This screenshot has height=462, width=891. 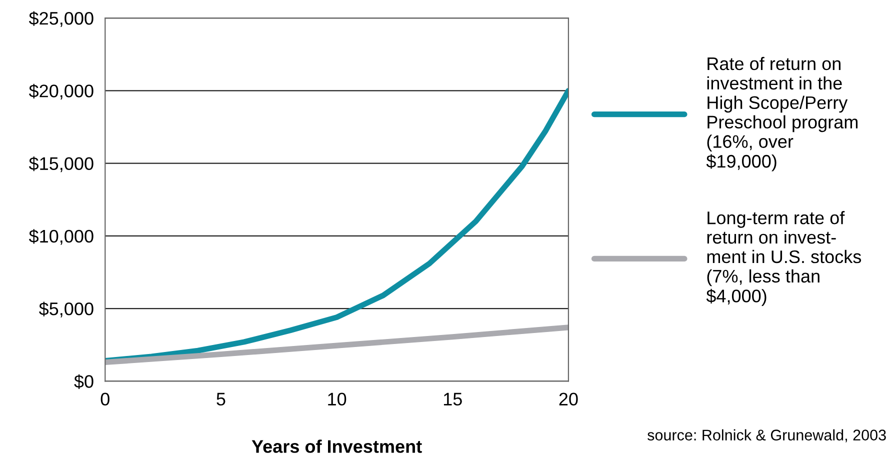 What do you see at coordinates (61, 164) in the screenshot?
I see `y-tick-label: $15,000` at bounding box center [61, 164].